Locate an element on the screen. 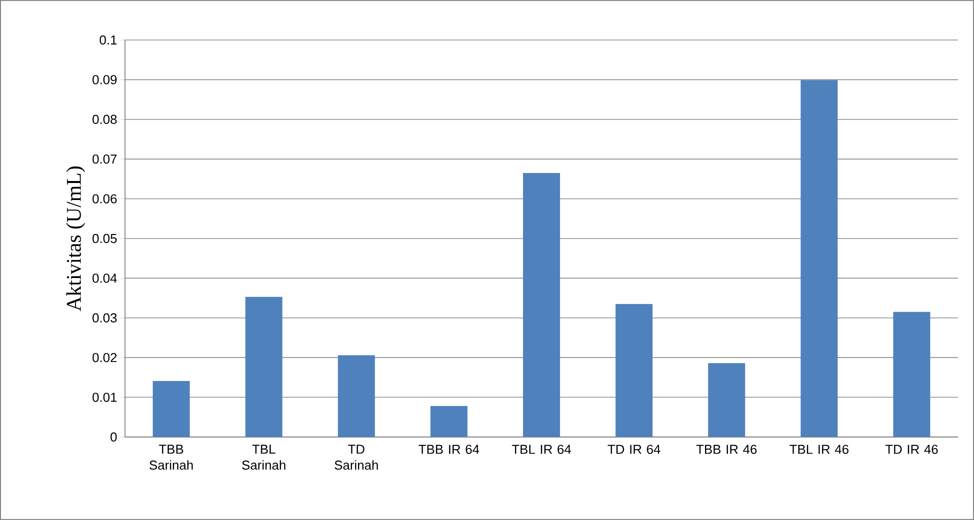  x-tick-label: TD Sarinah is located at coordinates (356, 457).